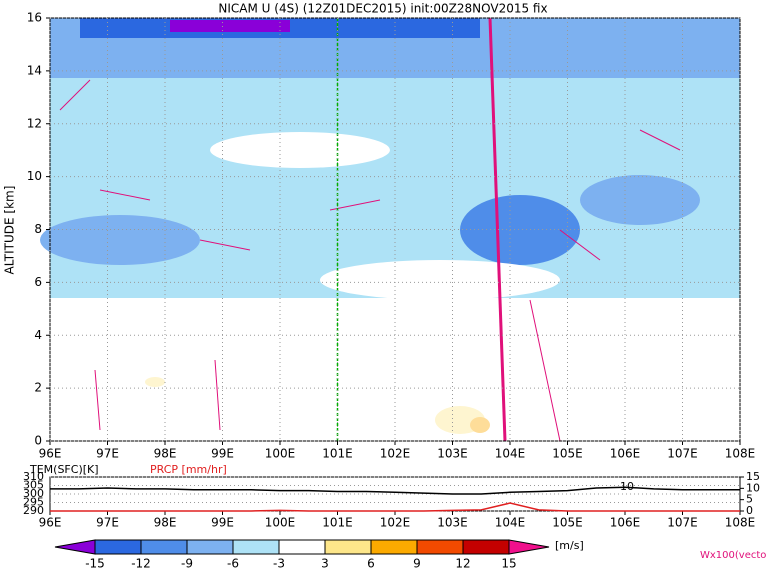 Image resolution: width=767 pixels, height=575 pixels. I want to click on bottom-ylabel: TEM(SFC)[K], so click(64, 469).